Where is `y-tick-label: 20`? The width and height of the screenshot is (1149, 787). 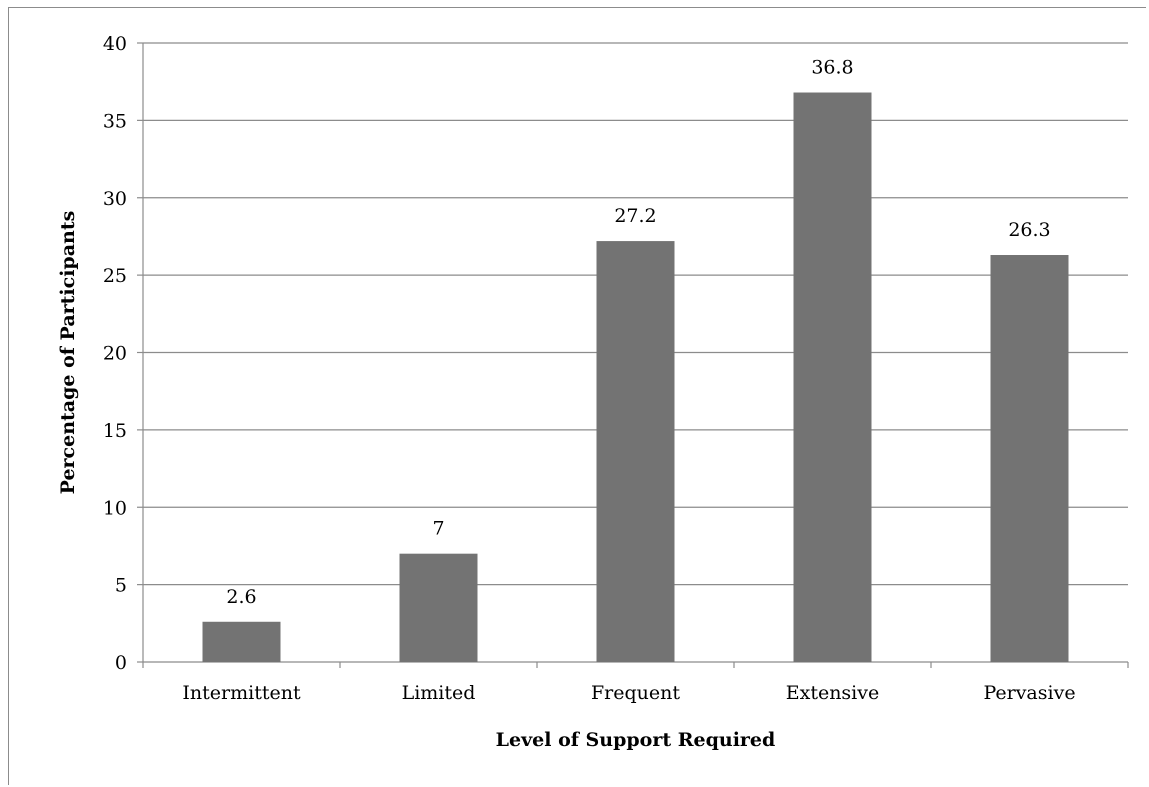
y-tick-label: 20 is located at coordinates (115, 354).